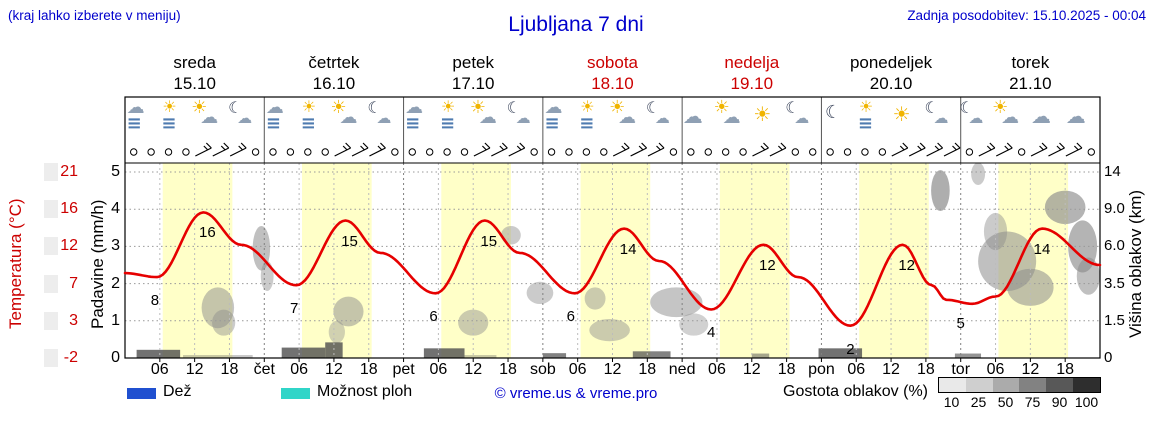  What do you see at coordinates (576, 24) in the screenshot?
I see `page-title: Ljubljana 7 dni` at bounding box center [576, 24].